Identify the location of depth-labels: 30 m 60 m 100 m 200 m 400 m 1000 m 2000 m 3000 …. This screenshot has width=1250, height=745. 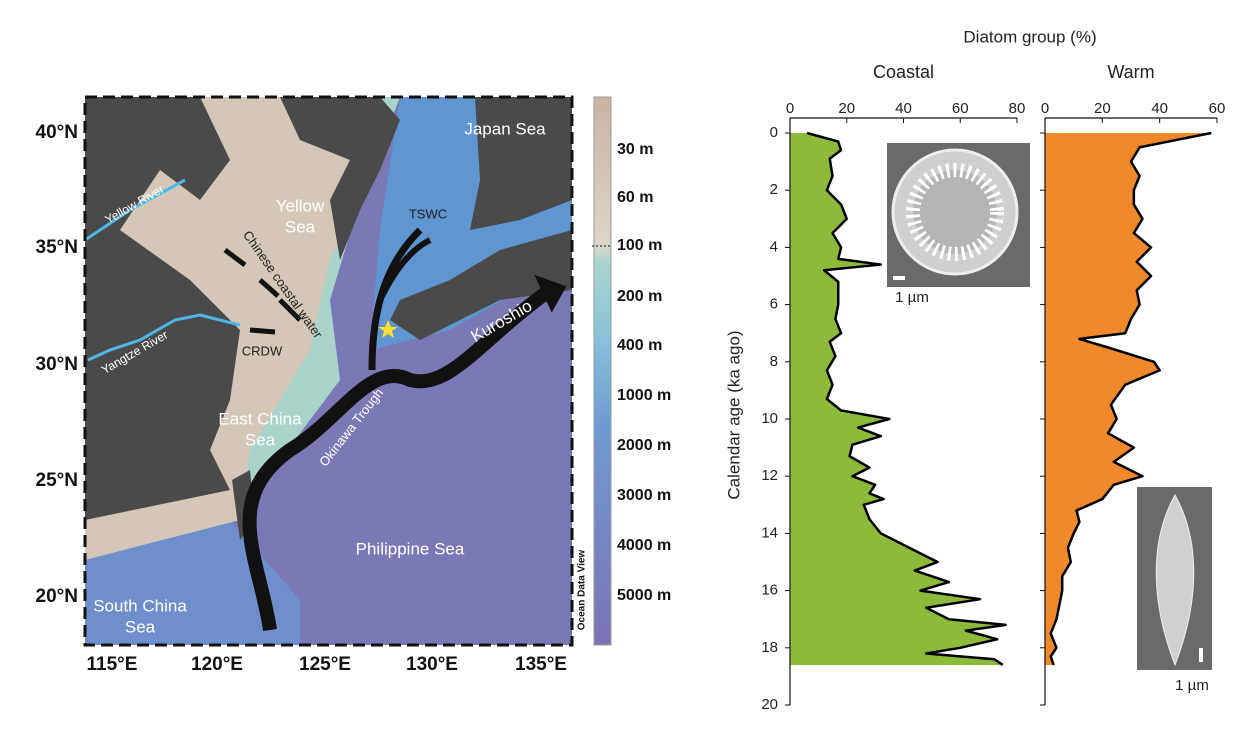
(644, 372).